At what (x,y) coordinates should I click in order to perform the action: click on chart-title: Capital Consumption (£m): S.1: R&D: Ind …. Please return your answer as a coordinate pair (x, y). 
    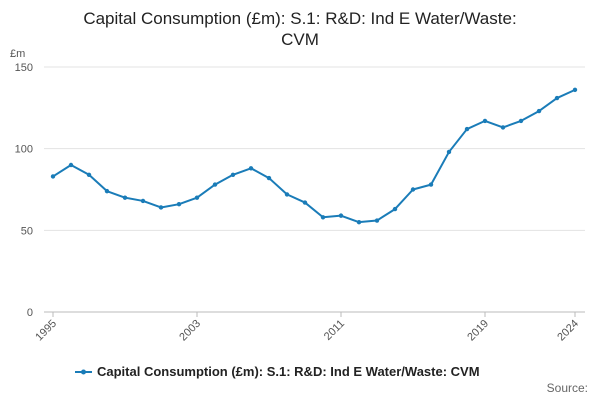
    Looking at the image, I should click on (300, 29).